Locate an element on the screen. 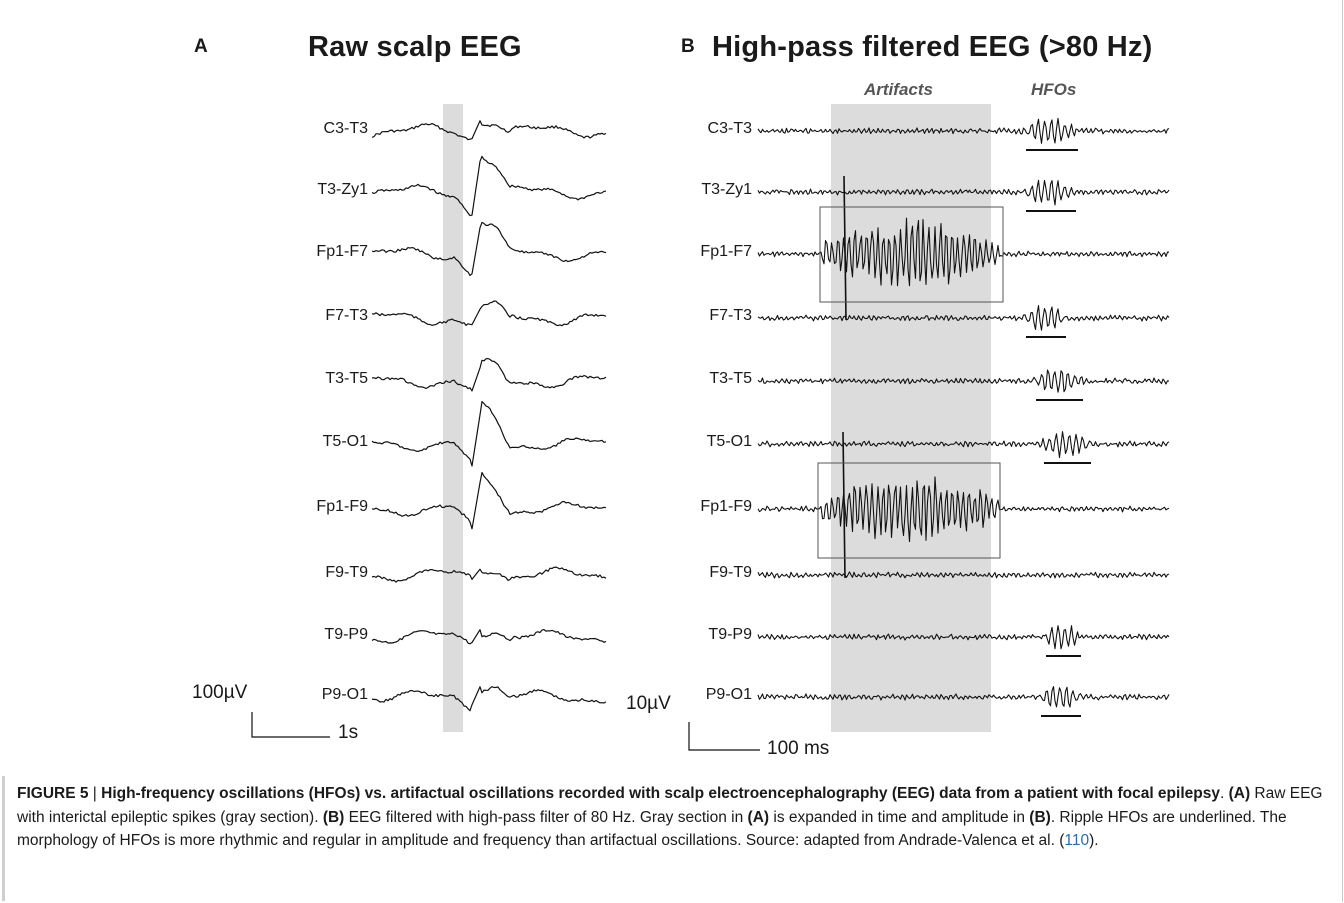  channel-label-b-t3-t5: T3-T5 is located at coordinates (730, 378).